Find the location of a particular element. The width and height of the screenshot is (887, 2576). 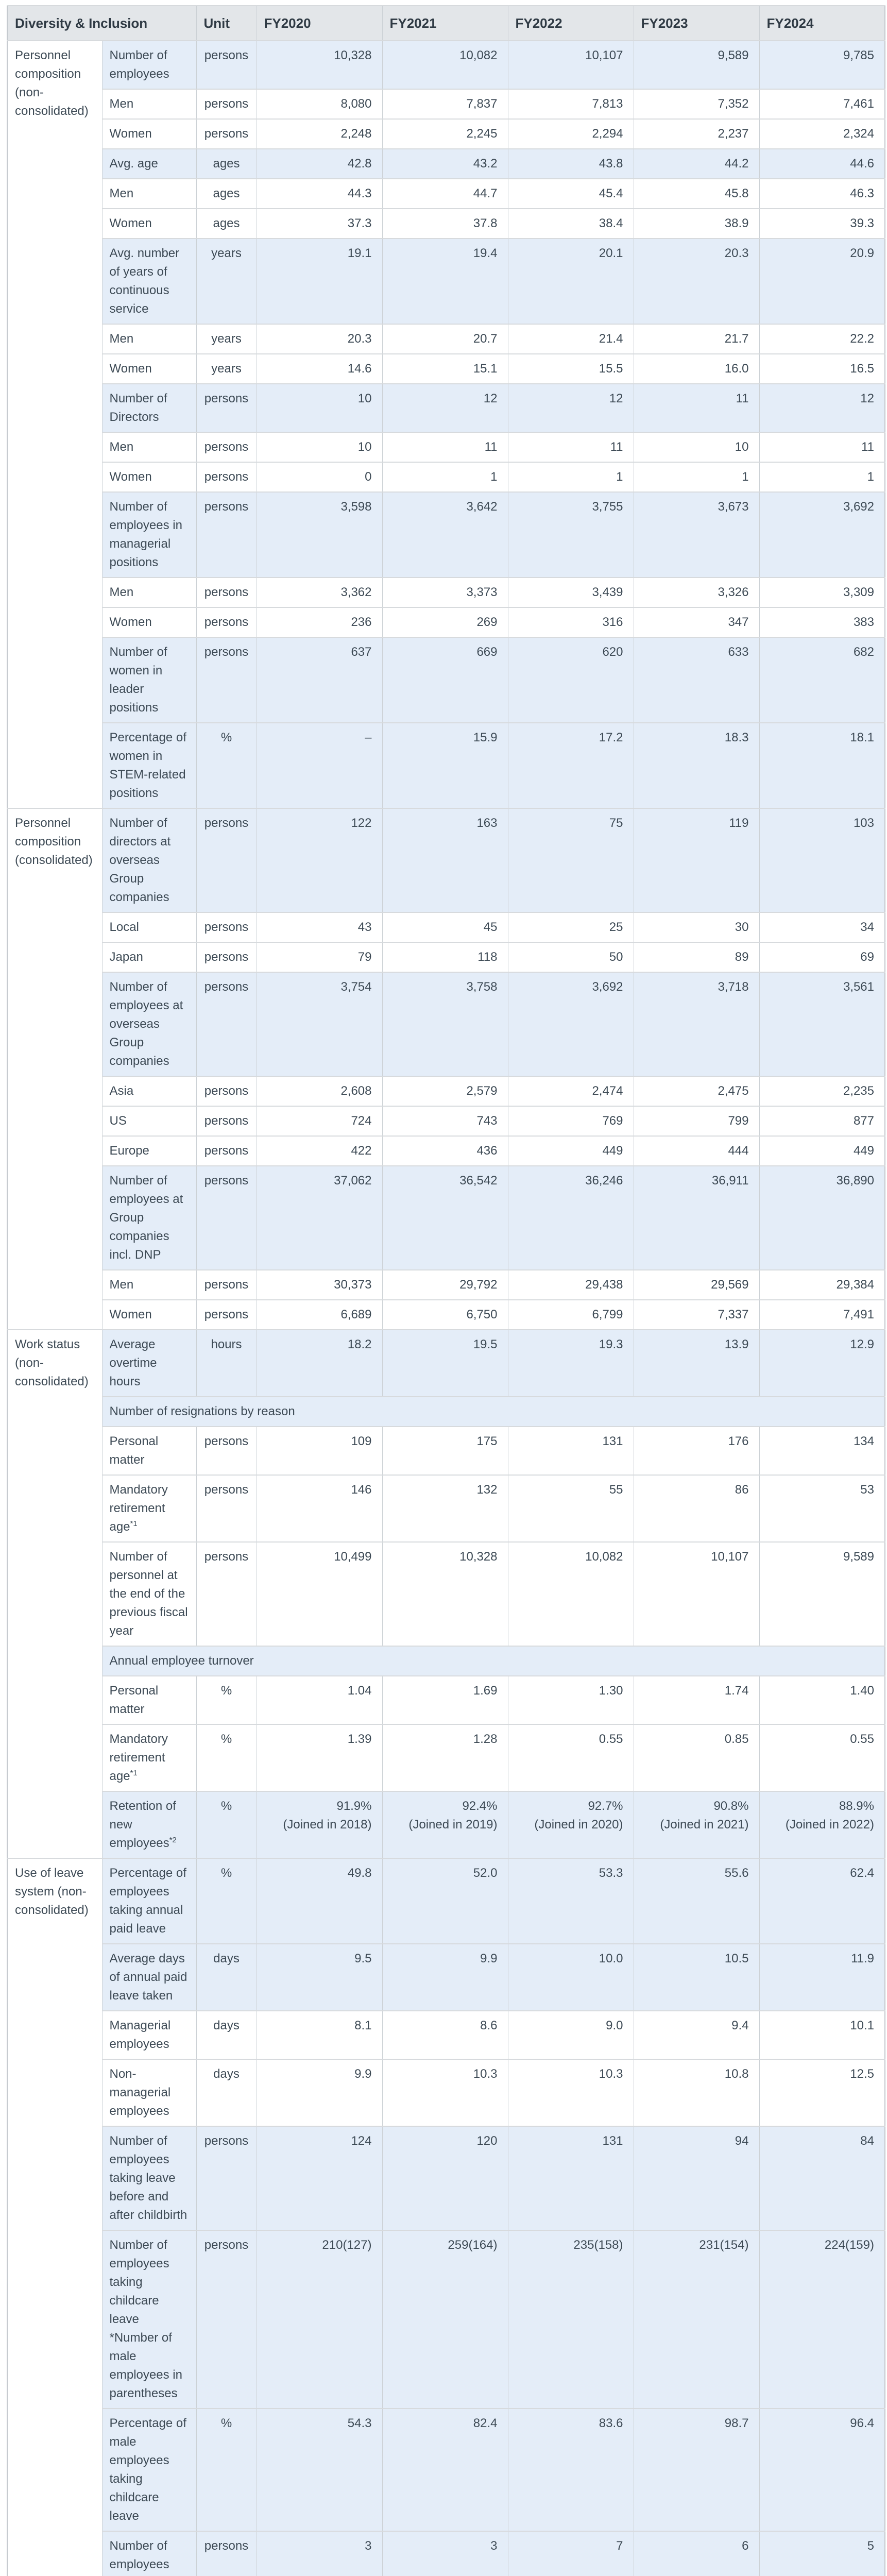

indicator-cell: Non-managerial employees is located at coordinates (149, 2093).